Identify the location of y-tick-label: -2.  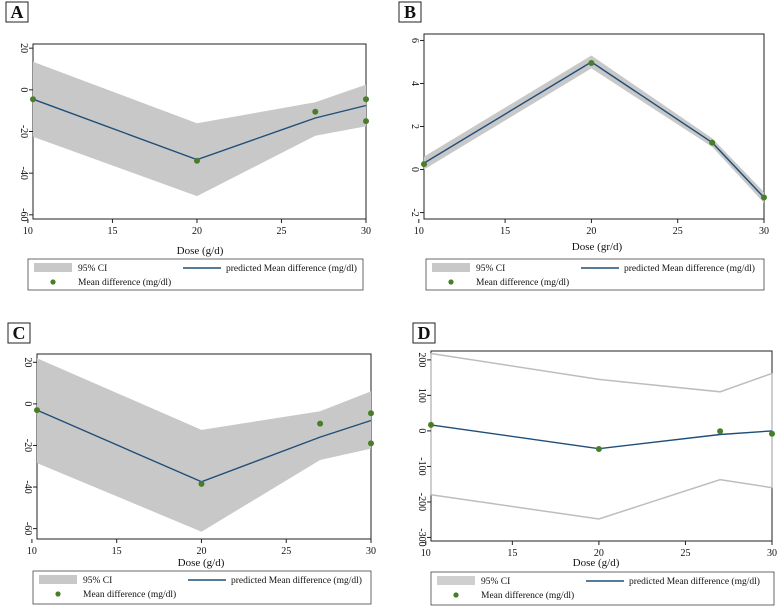
(414, 212).